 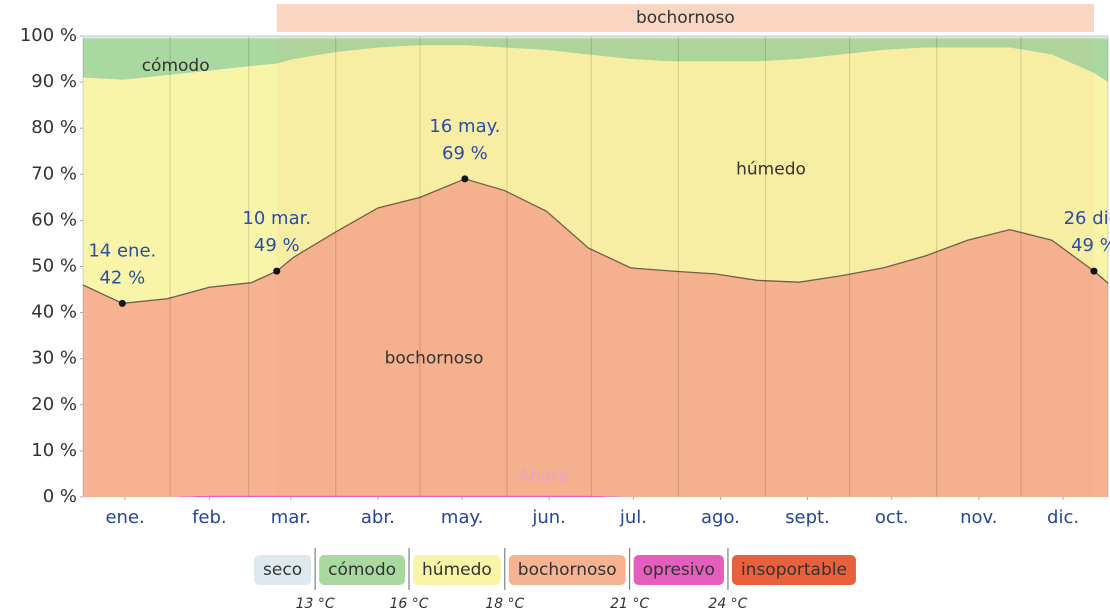 I want to click on x-tick-label: oct., so click(x=892, y=517).